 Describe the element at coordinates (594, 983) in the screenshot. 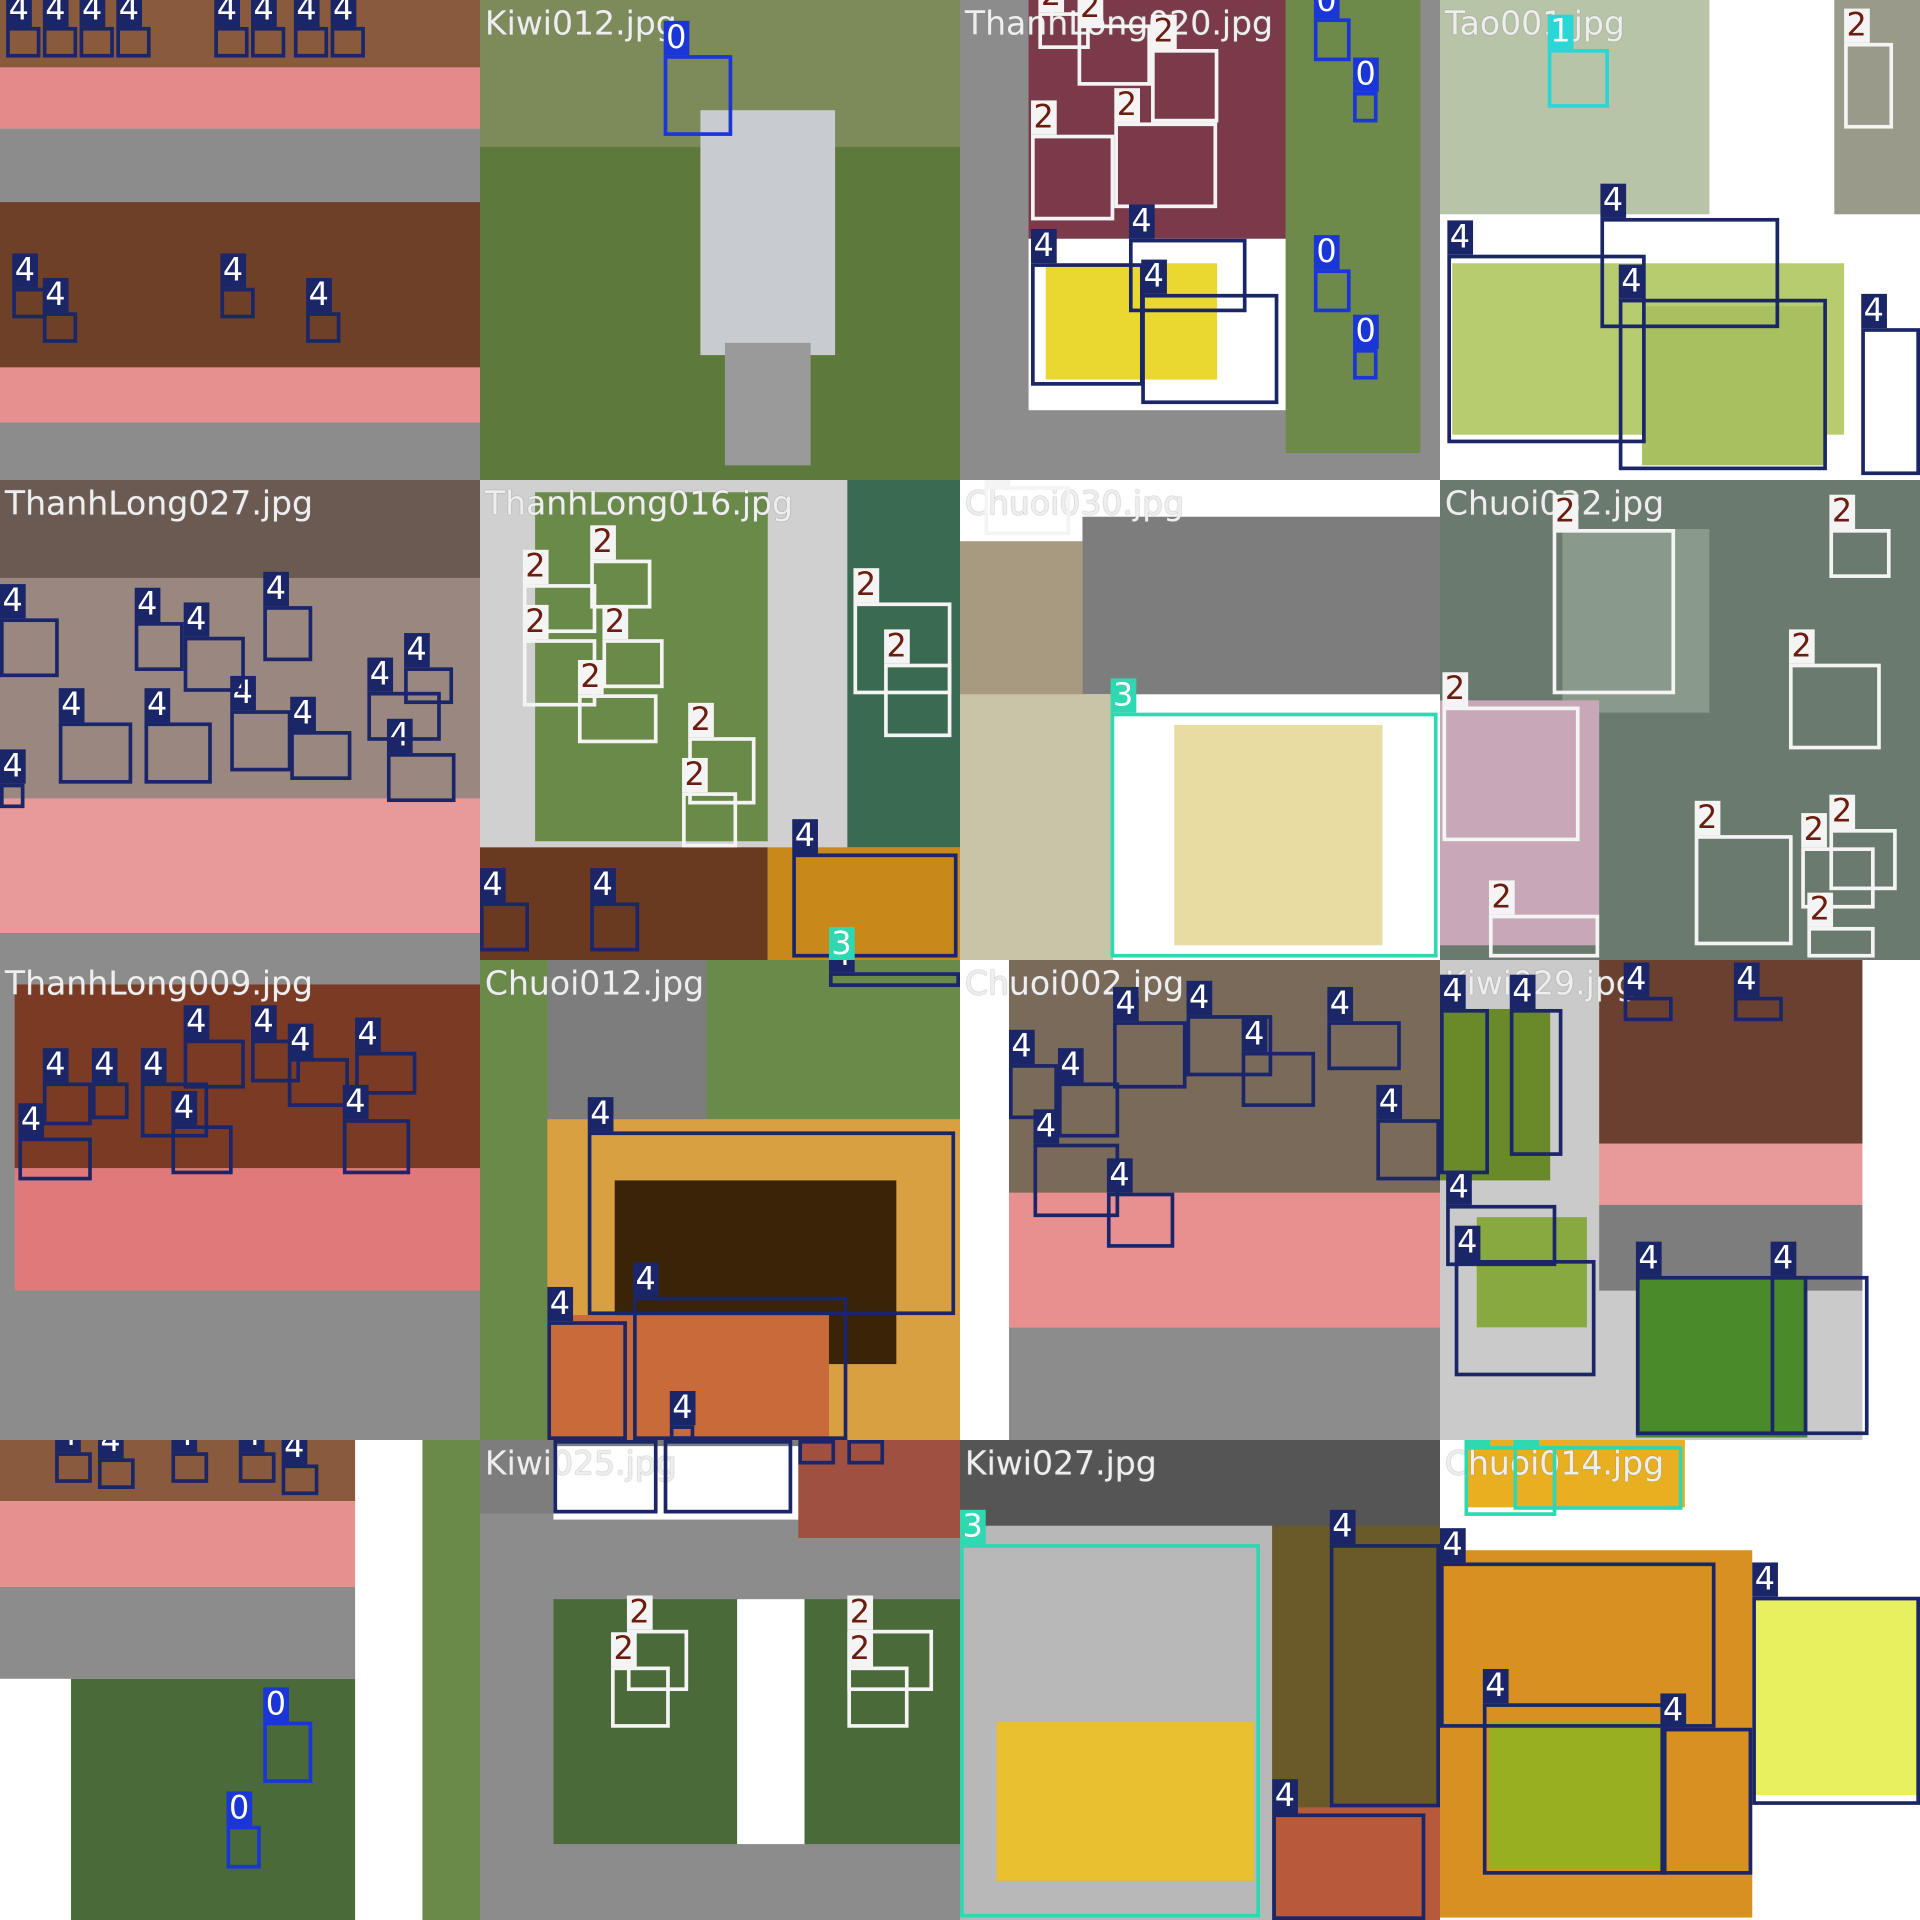

I see `file-name: Chuoi012.jpg` at that location.